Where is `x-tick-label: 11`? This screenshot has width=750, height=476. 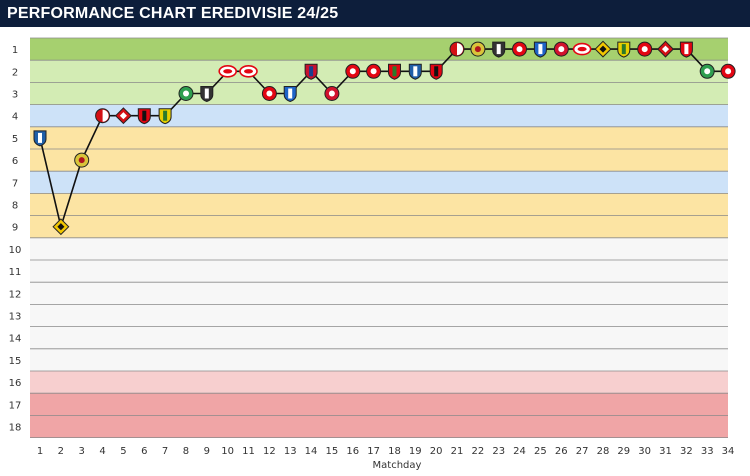 x-tick-label: 11 is located at coordinates (248, 451).